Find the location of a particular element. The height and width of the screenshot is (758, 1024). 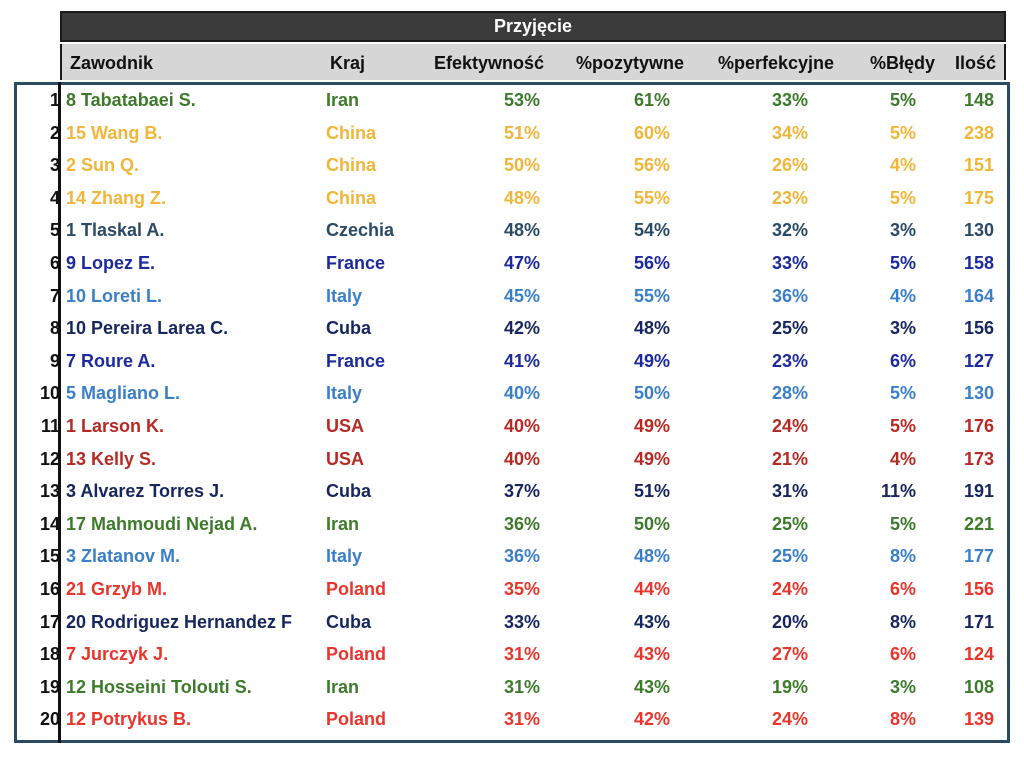

row-name: 21 Grzyb M. is located at coordinates (117, 589).